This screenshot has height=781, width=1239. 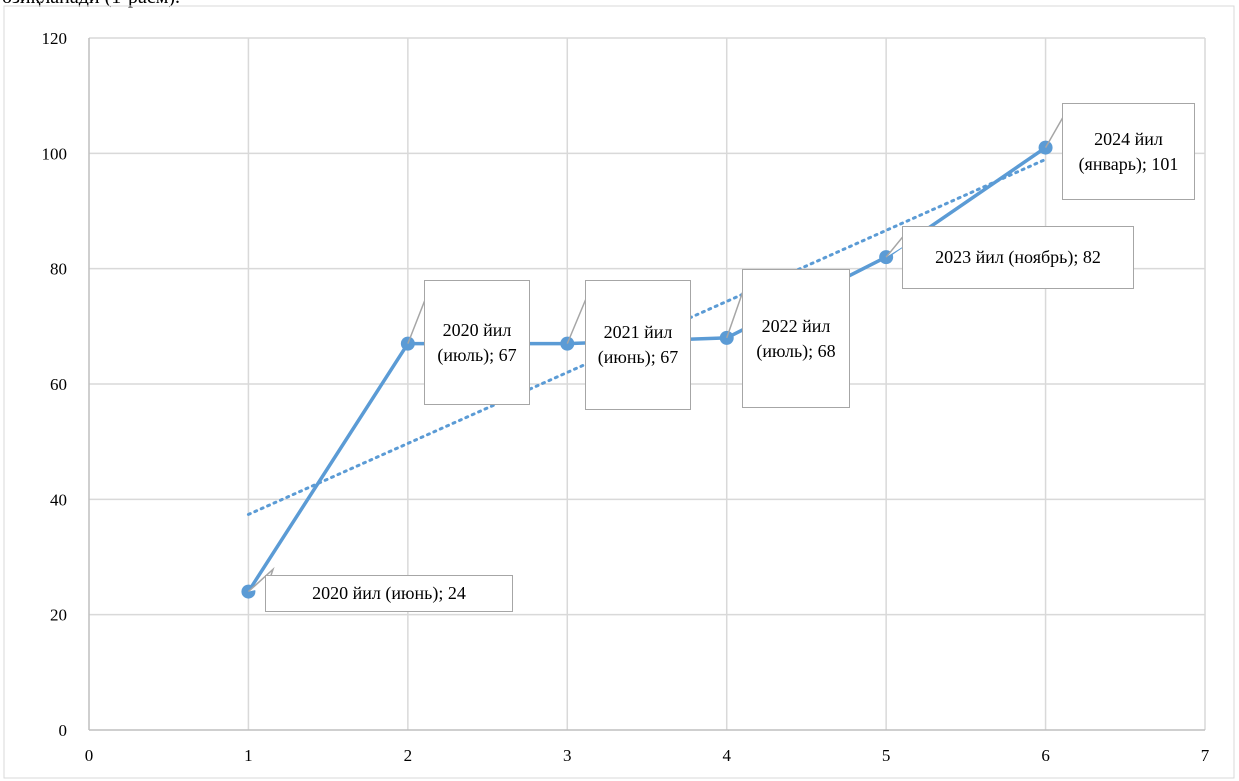 I want to click on x-tick-label: 5, so click(x=886, y=755).